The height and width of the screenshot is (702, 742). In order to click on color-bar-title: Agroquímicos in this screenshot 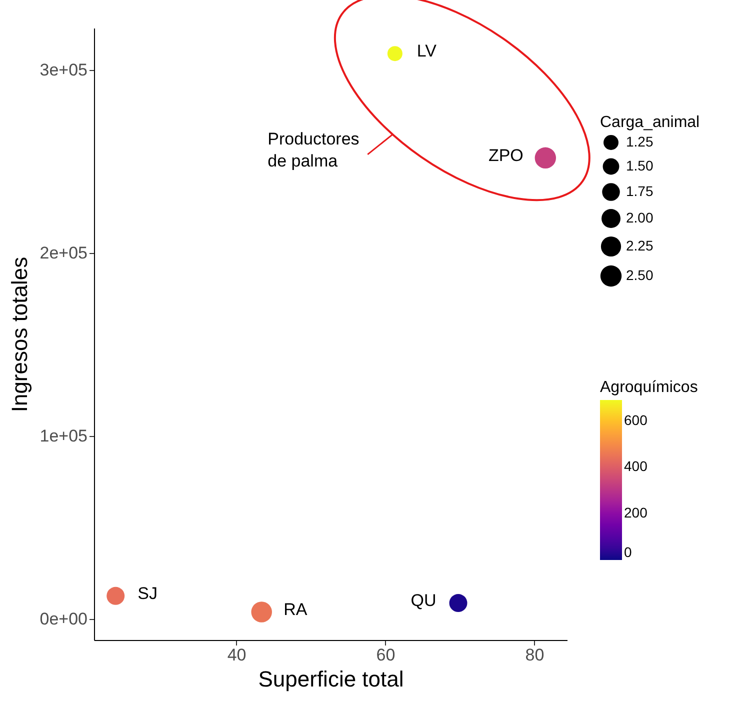, I will do `click(649, 387)`.